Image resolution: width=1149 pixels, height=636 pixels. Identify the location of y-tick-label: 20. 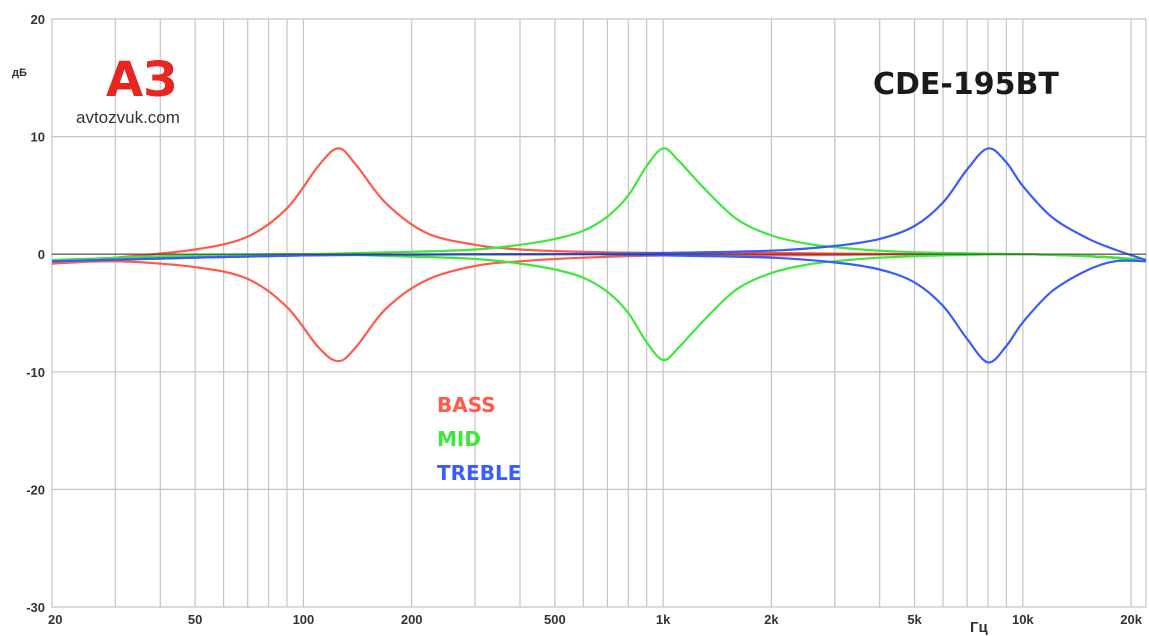
(38, 19).